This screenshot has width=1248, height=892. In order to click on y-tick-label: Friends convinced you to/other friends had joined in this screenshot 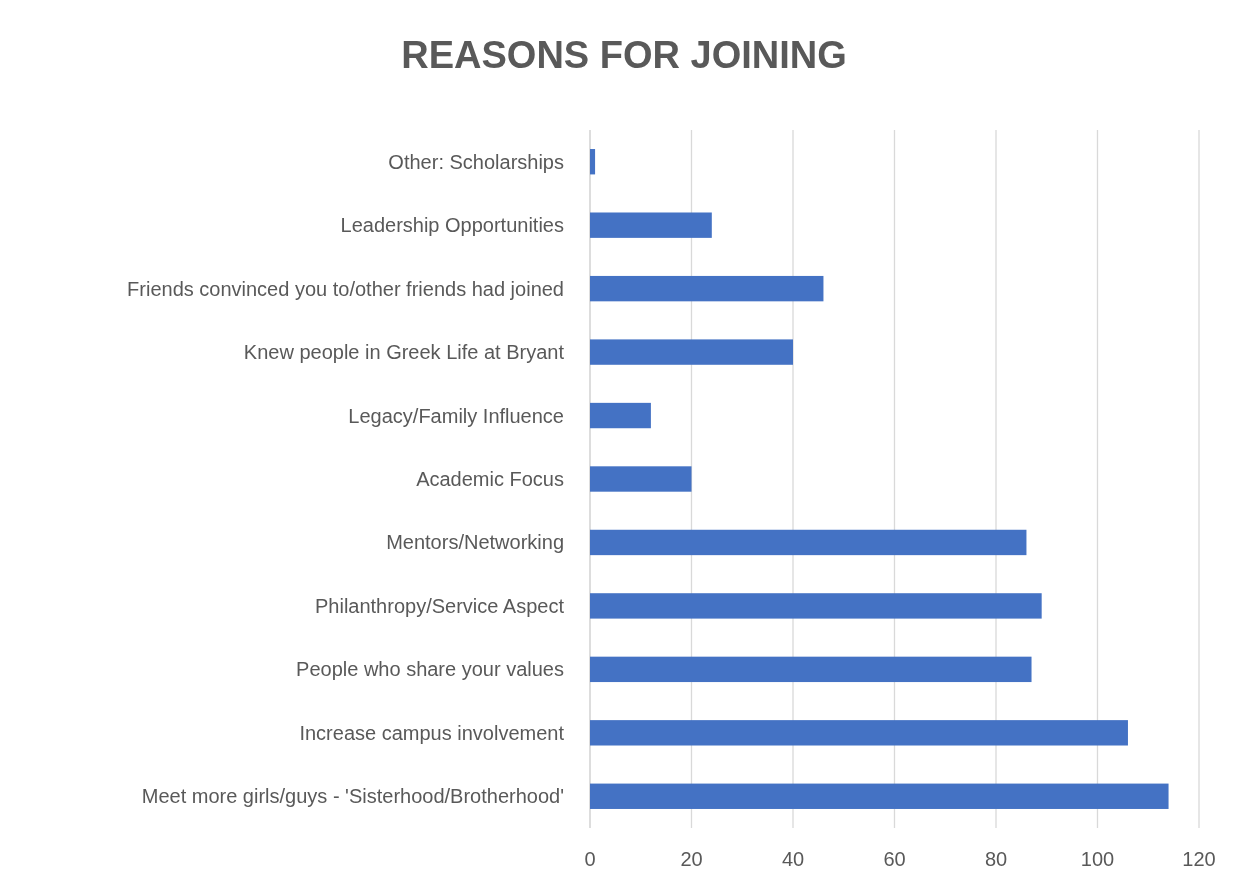, I will do `click(345, 288)`.